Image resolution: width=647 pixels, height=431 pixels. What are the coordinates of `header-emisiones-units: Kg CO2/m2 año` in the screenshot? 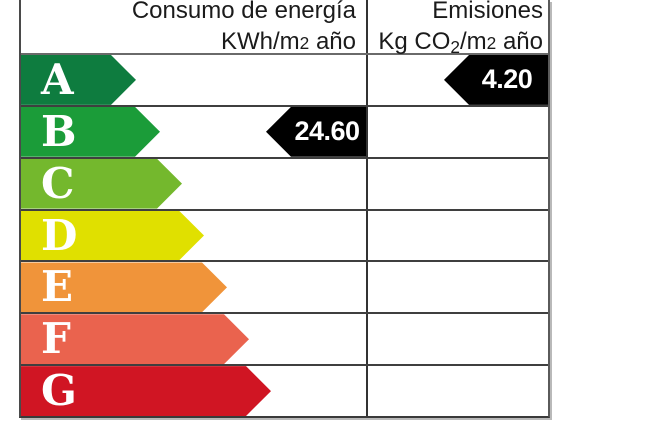 It's located at (460, 42).